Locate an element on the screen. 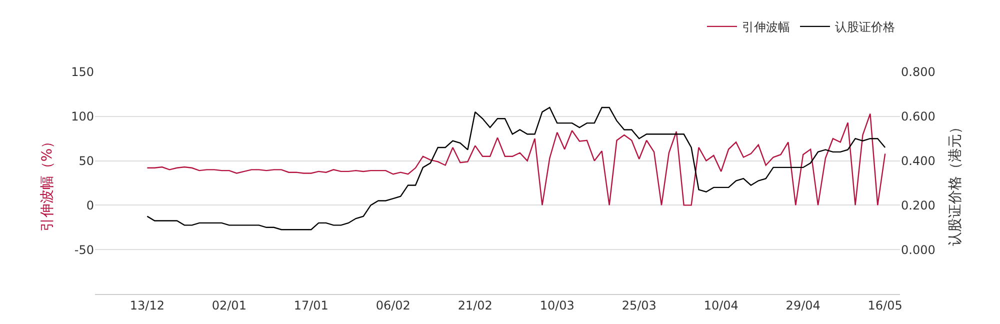  y-tick-label: 50 is located at coordinates (86, 161).